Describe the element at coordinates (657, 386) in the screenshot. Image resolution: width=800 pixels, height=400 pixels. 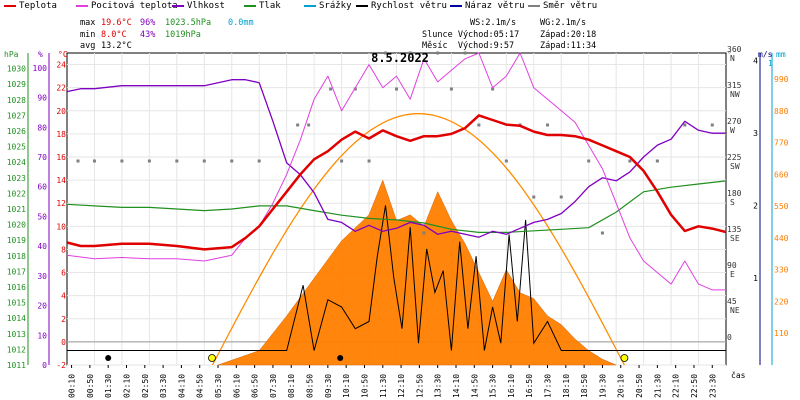
I see `time-tick: 21:30` at that location.